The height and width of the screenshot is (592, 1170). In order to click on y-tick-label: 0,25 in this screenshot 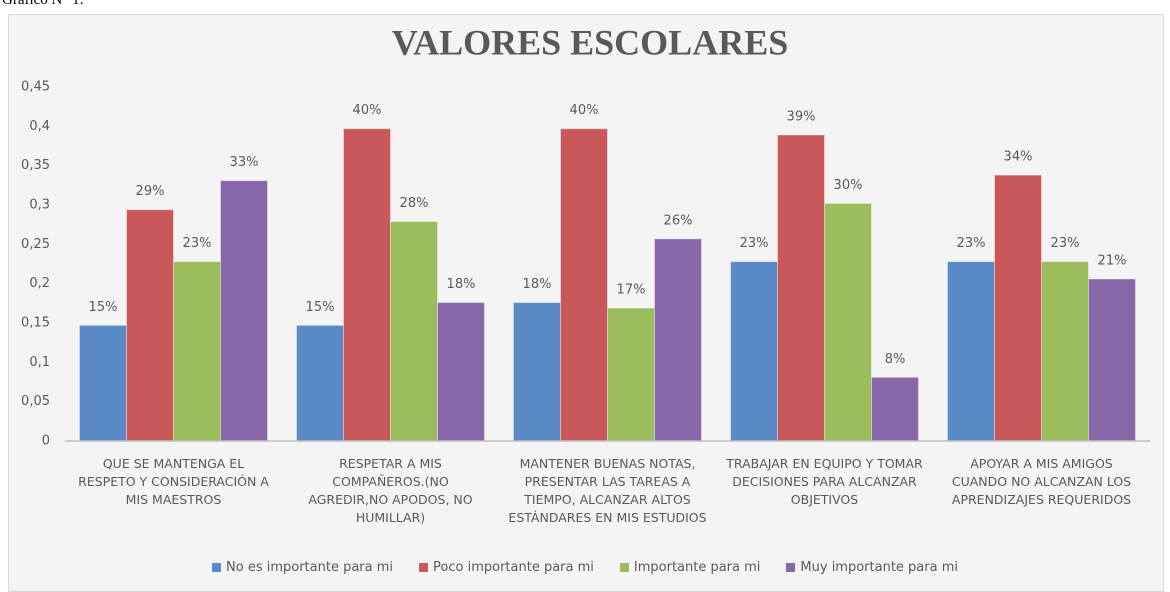, I will do `click(35, 244)`.